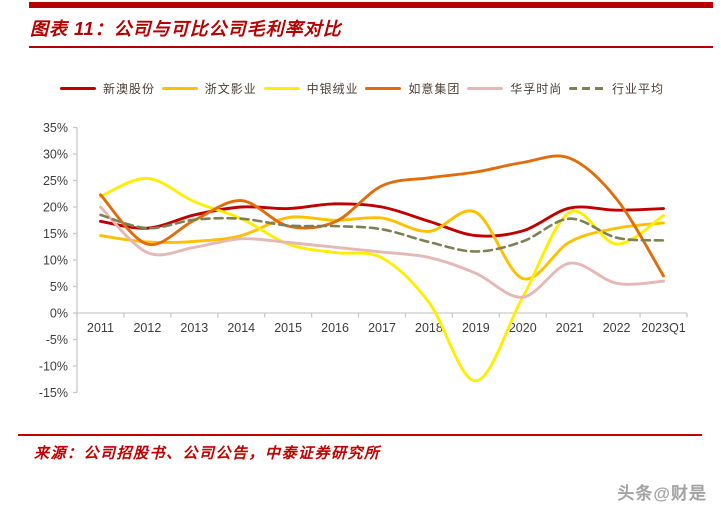 Image resolution: width=721 pixels, height=515 pixels. I want to click on x-tick-label: 2017, so click(382, 328).